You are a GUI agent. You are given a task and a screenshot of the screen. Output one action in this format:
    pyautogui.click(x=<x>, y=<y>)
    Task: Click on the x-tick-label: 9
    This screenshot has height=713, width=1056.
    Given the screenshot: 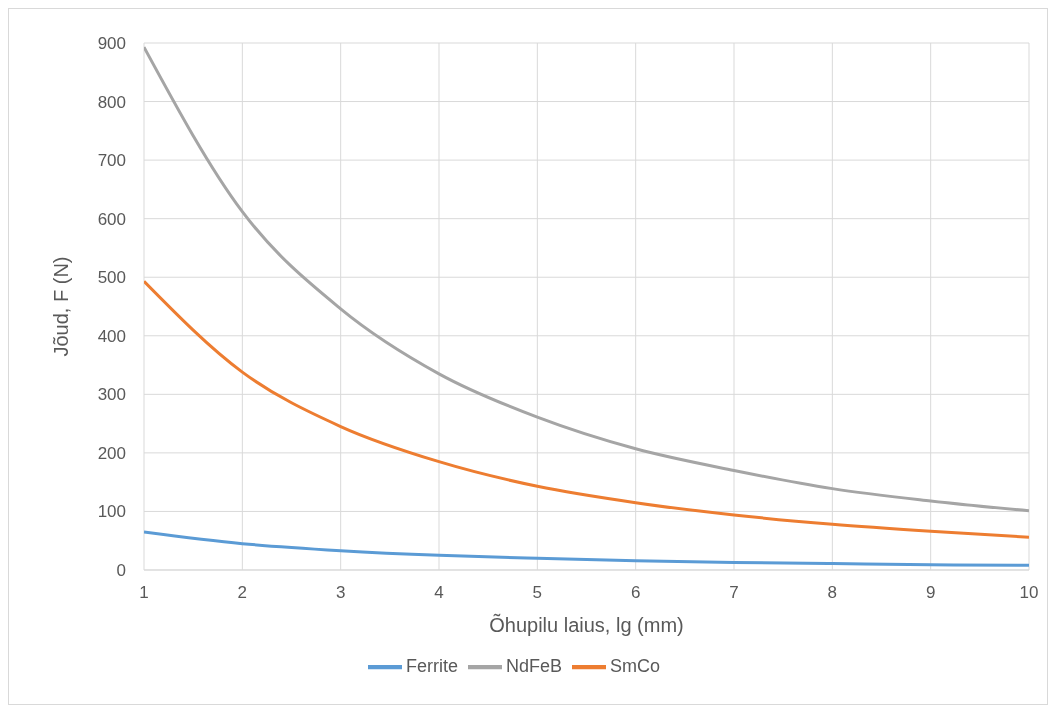 What is the action you would take?
    pyautogui.click(x=930, y=593)
    